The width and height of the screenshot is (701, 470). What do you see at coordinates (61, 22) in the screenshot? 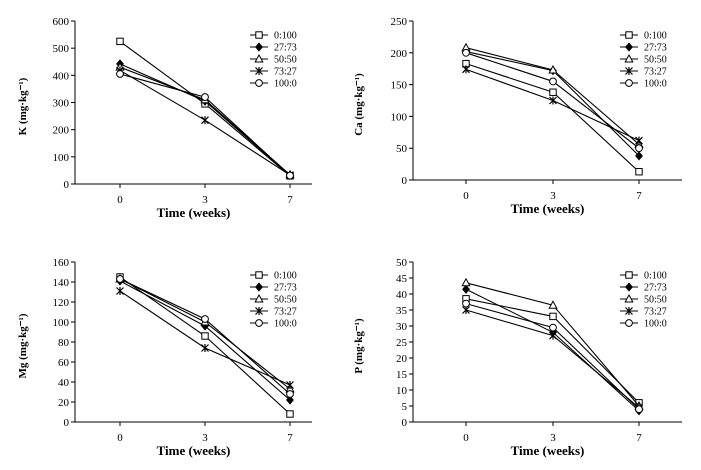
I see `y-tick-label: 600` at bounding box center [61, 22].